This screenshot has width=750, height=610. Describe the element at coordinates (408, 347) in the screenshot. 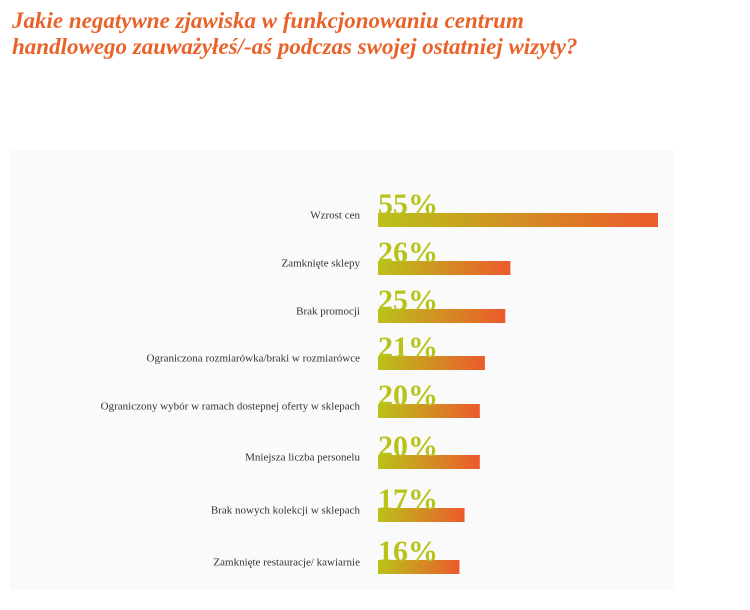

I see `value-label: 21%` at that location.